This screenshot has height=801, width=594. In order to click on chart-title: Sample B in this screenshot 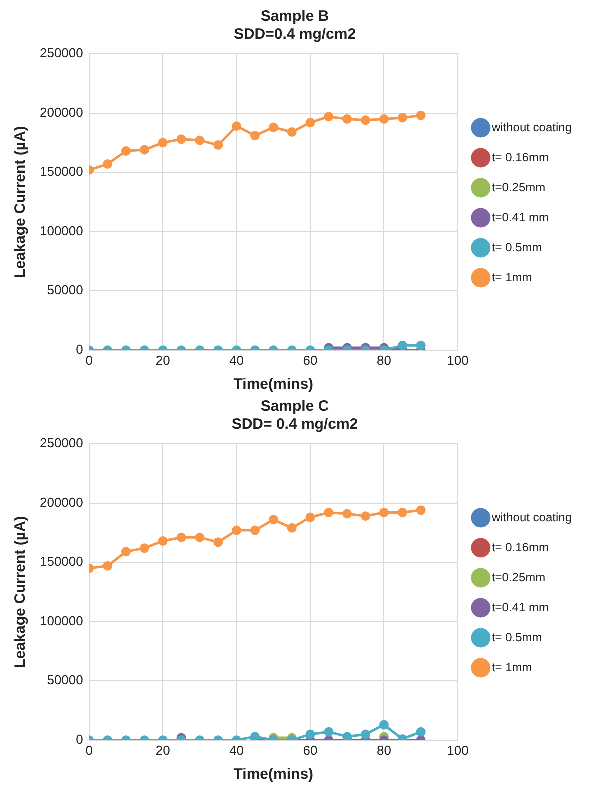, I will do `click(295, 17)`.